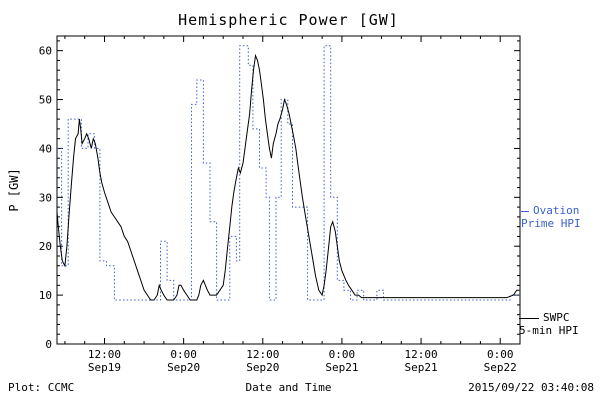 The width and height of the screenshot is (600, 400). What do you see at coordinates (45, 246) in the screenshot?
I see `y-tick-label: 20` at bounding box center [45, 246].